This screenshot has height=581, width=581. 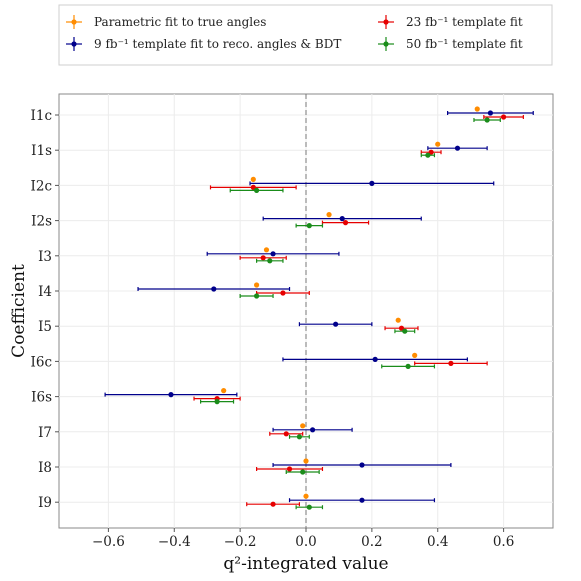 What do you see at coordinates (305, 542) in the screenshot?
I see `x-tick-label: 0.0` at bounding box center [305, 542].